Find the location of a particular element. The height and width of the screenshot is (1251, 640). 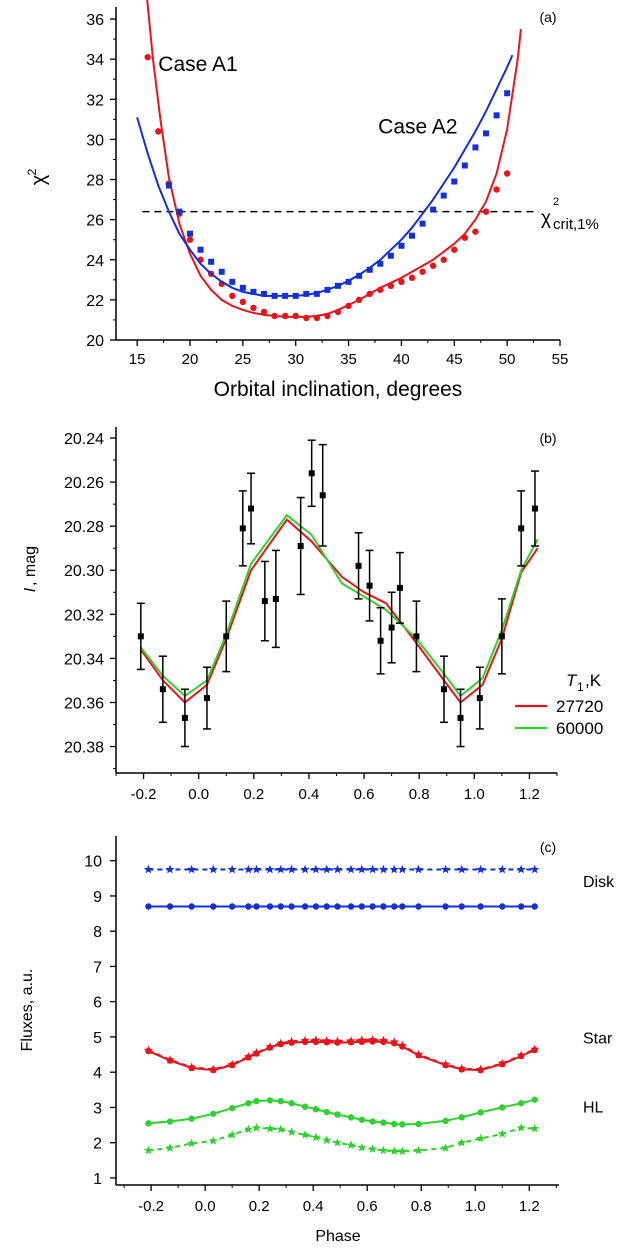

panel-a-threshold-label: χ is located at coordinates (546, 218).